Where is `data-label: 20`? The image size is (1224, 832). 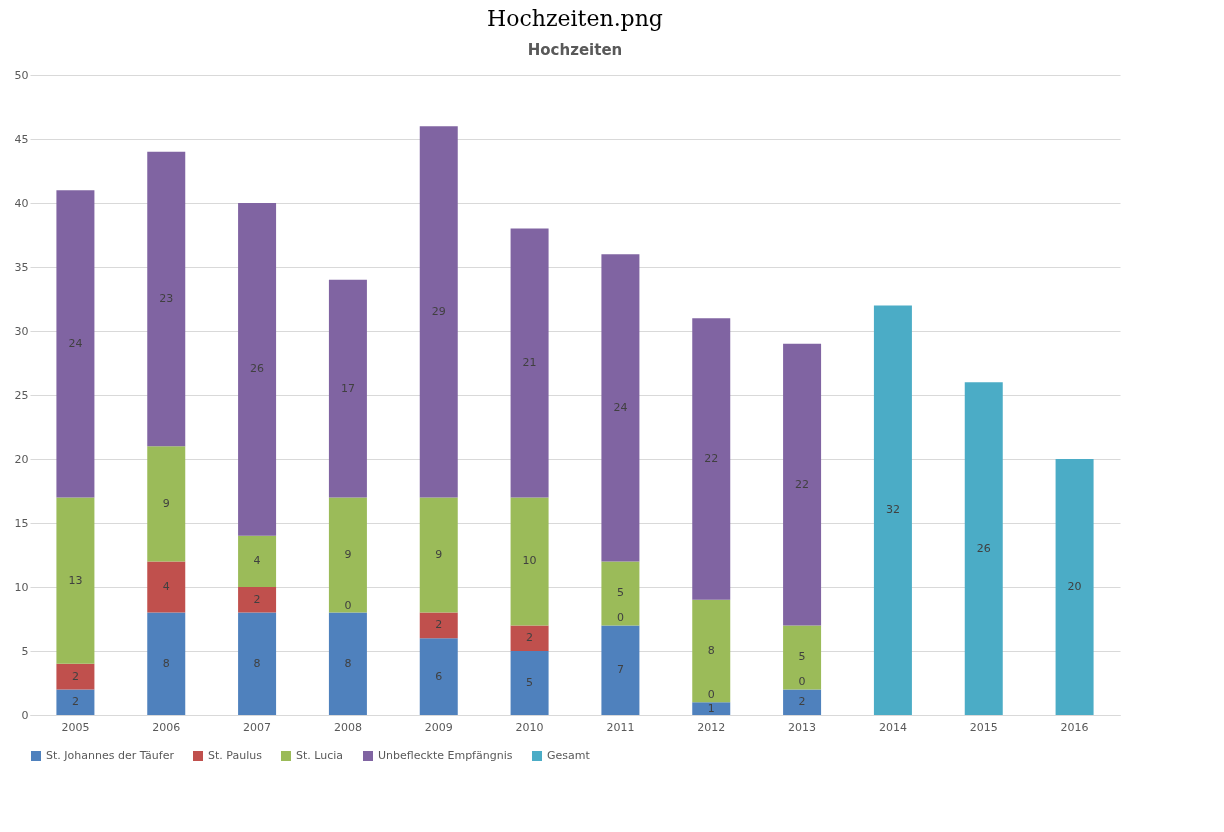 data-label: 20 is located at coordinates (1074, 586).